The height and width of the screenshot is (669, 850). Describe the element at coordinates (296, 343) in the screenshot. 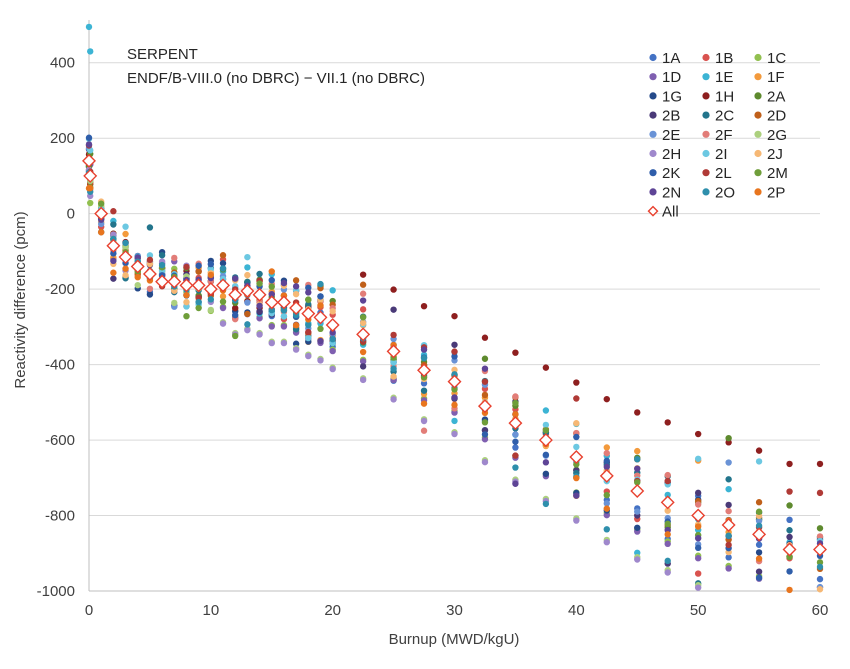

I see `data-point-1G` at that location.